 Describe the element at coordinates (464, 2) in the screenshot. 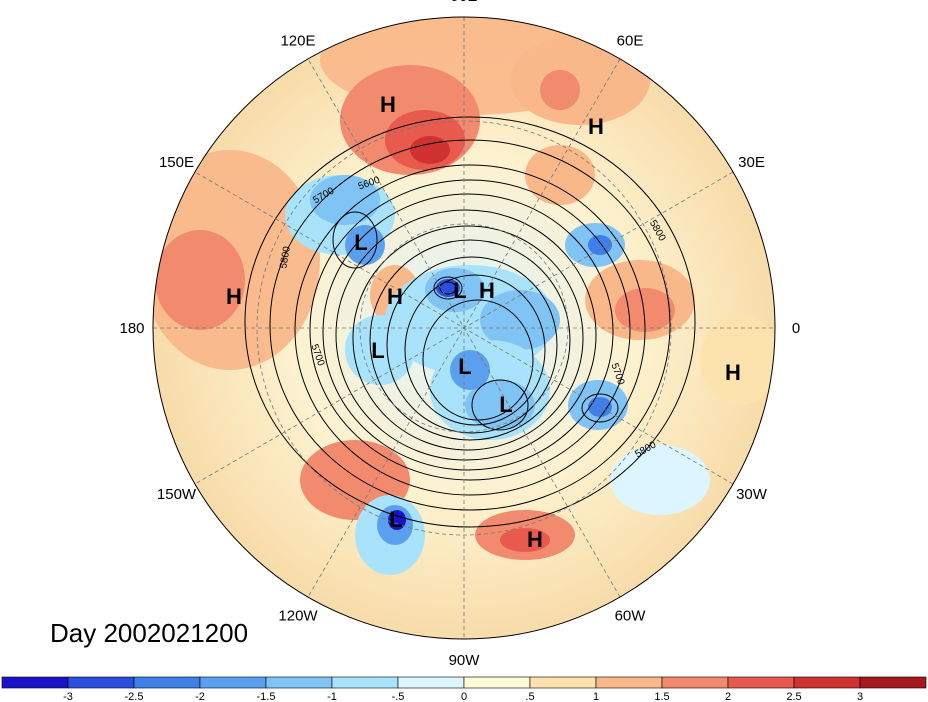

I see `longitude-label: 90E` at that location.